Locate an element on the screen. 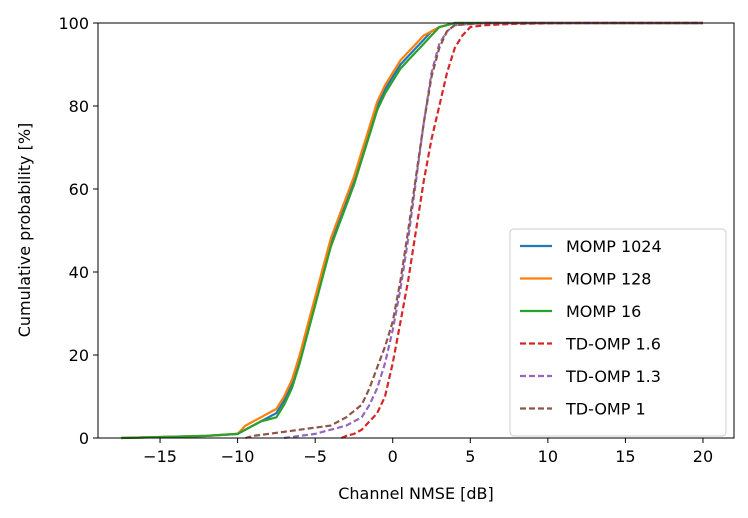  x-tick-label: 15 is located at coordinates (625, 456).